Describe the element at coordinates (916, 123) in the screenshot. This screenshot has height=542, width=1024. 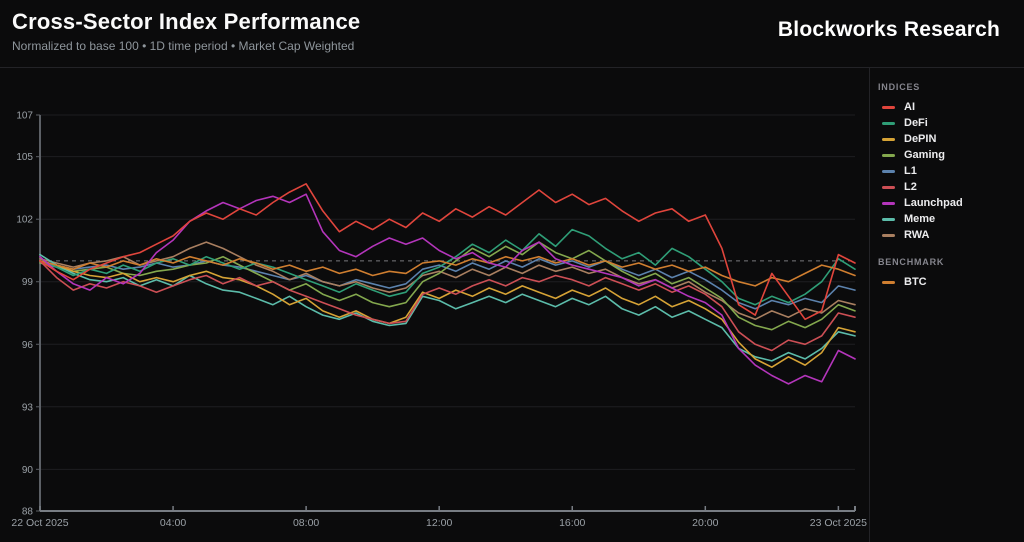
I see `legend-label: DeFi` at that location.